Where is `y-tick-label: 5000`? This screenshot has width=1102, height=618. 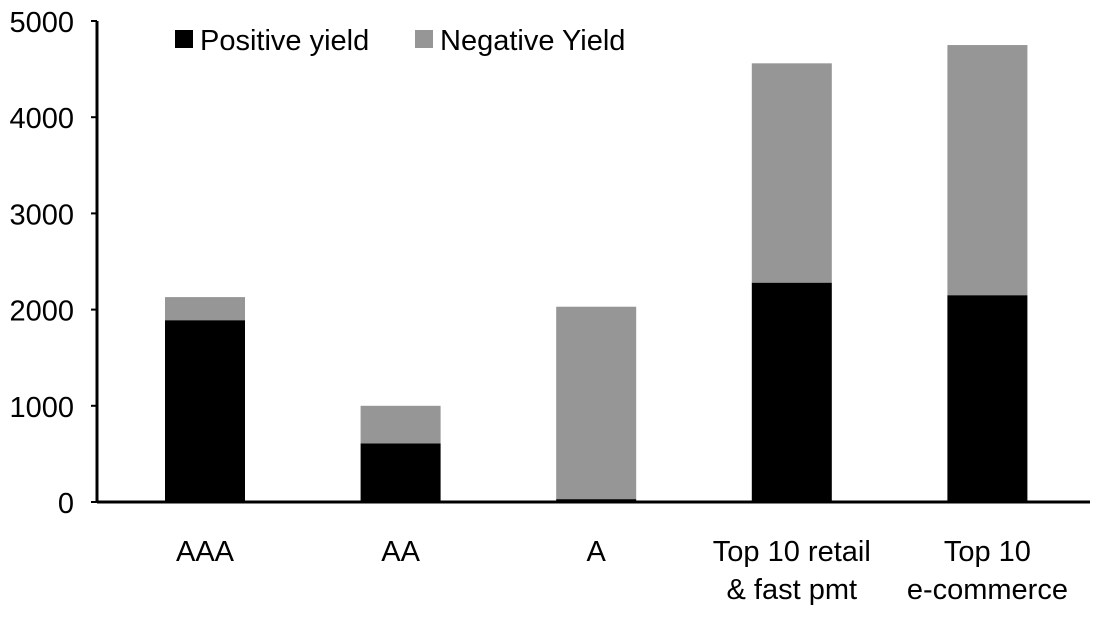 y-tick-label: 5000 is located at coordinates (41, 23).